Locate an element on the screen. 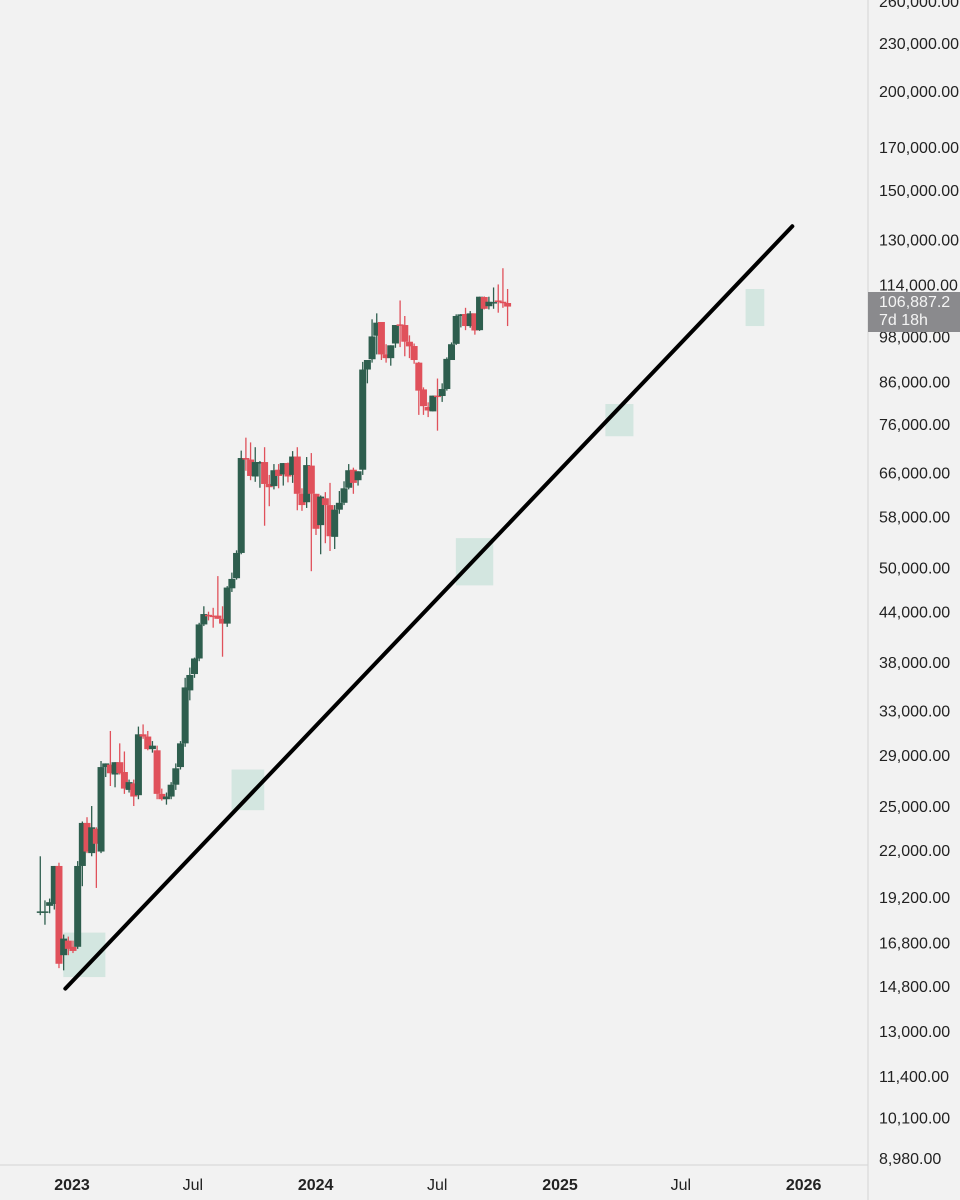 The height and width of the screenshot is (1200, 960). time-axis-label: 2024 is located at coordinates (316, 1185).